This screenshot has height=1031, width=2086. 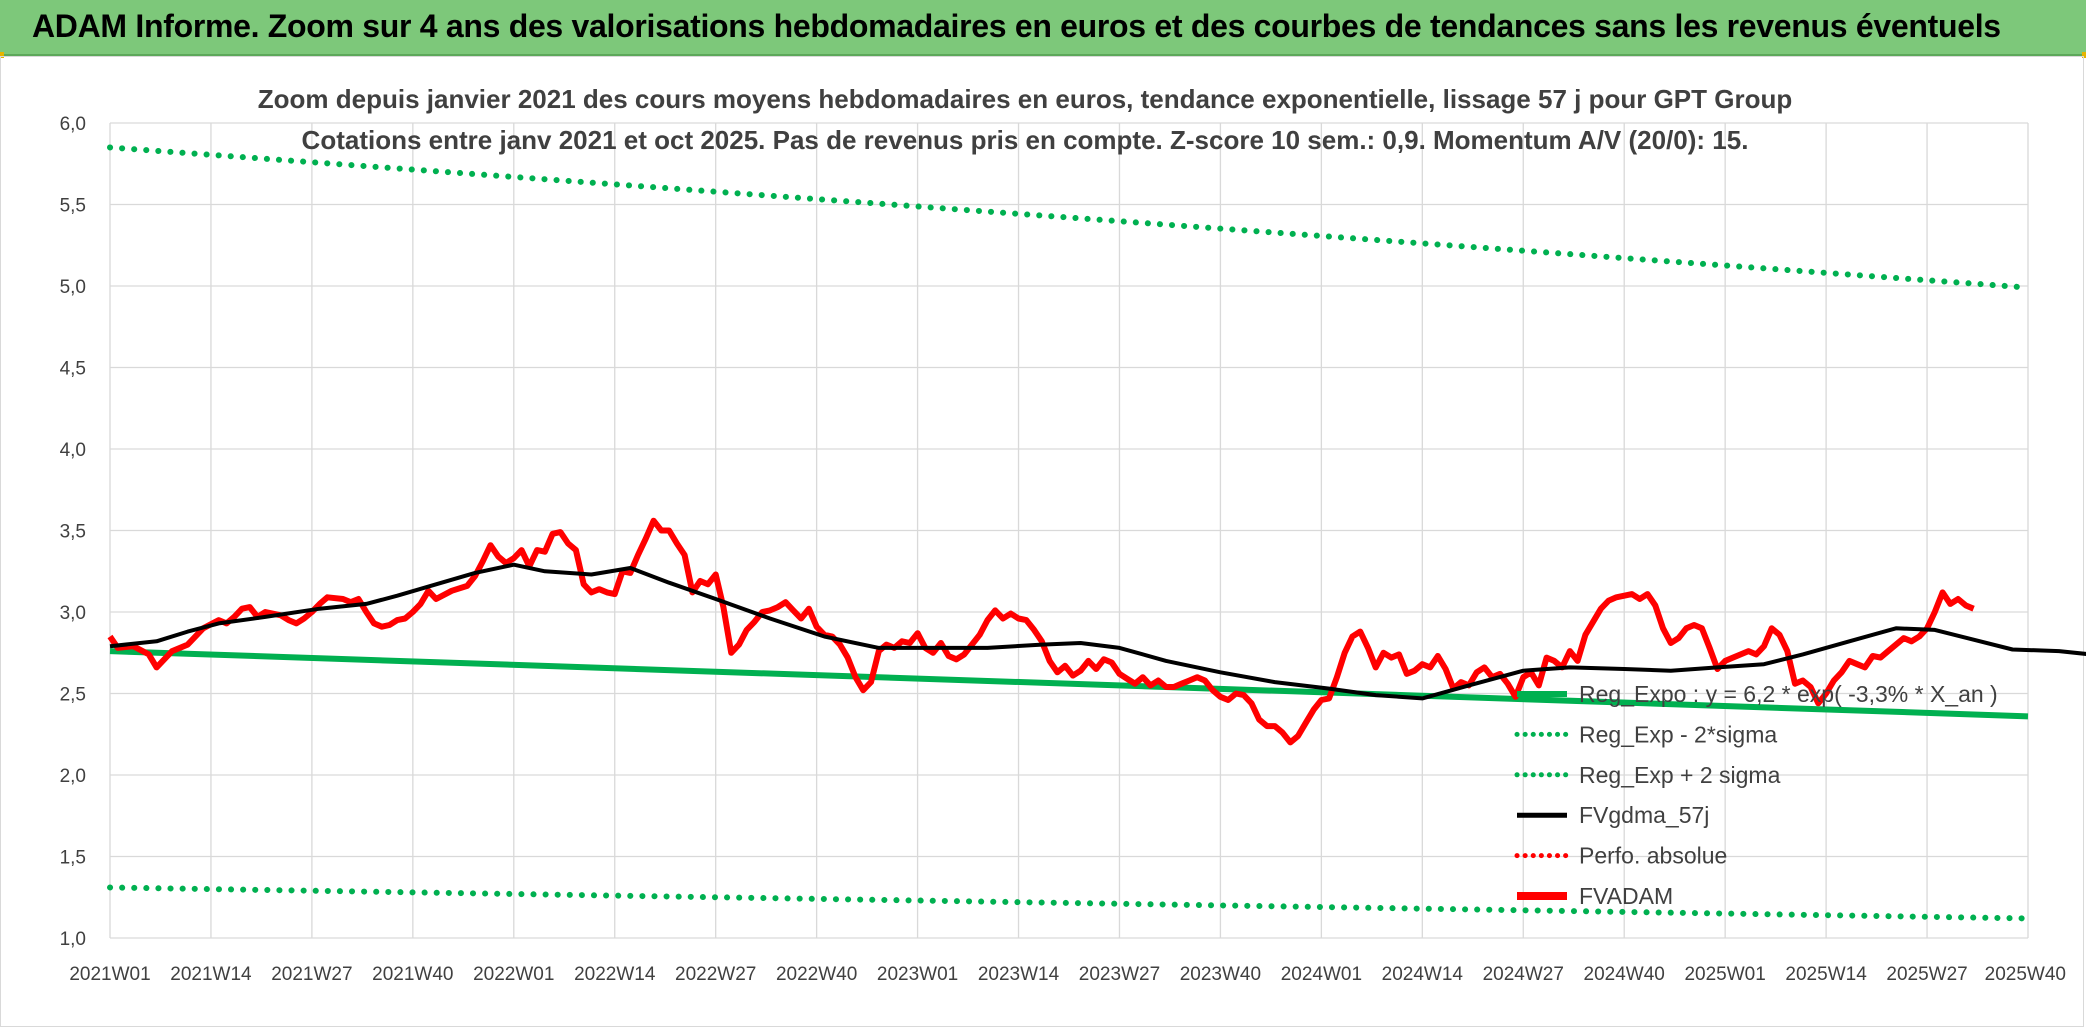 What do you see at coordinates (816, 974) in the screenshot?
I see `x-tick-label: 2022W40` at bounding box center [816, 974].